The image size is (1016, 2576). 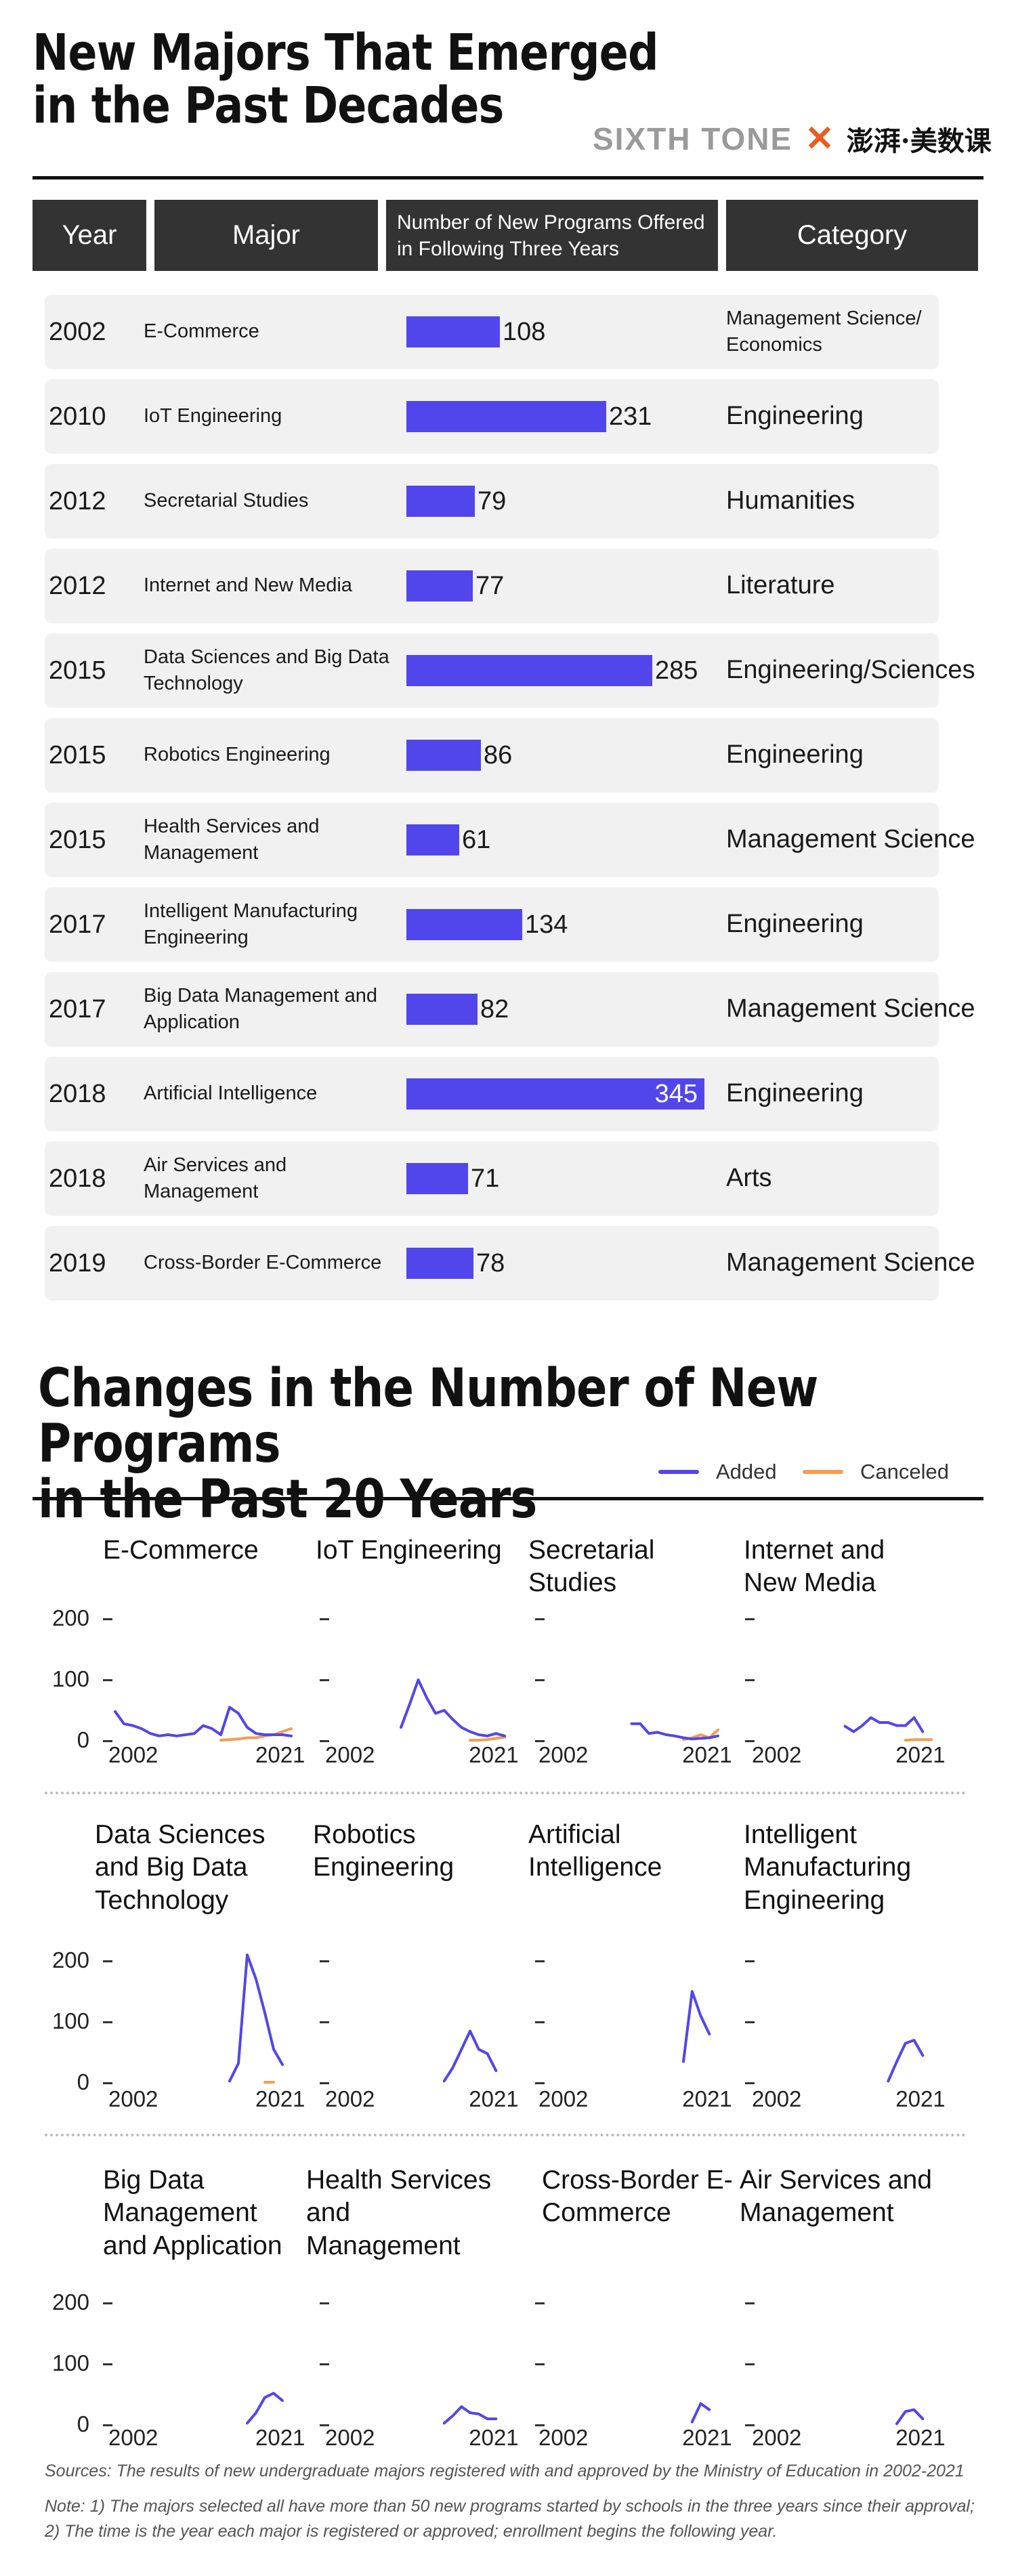 I want to click on page-title-line-2: in the Past Decades, so click(x=268, y=105).